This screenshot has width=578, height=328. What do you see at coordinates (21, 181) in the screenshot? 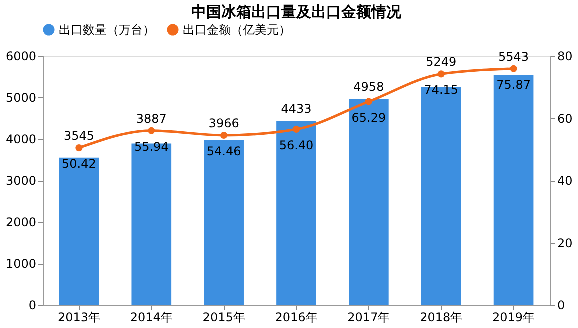
I see `y-tick-label: 3000` at bounding box center [21, 181].